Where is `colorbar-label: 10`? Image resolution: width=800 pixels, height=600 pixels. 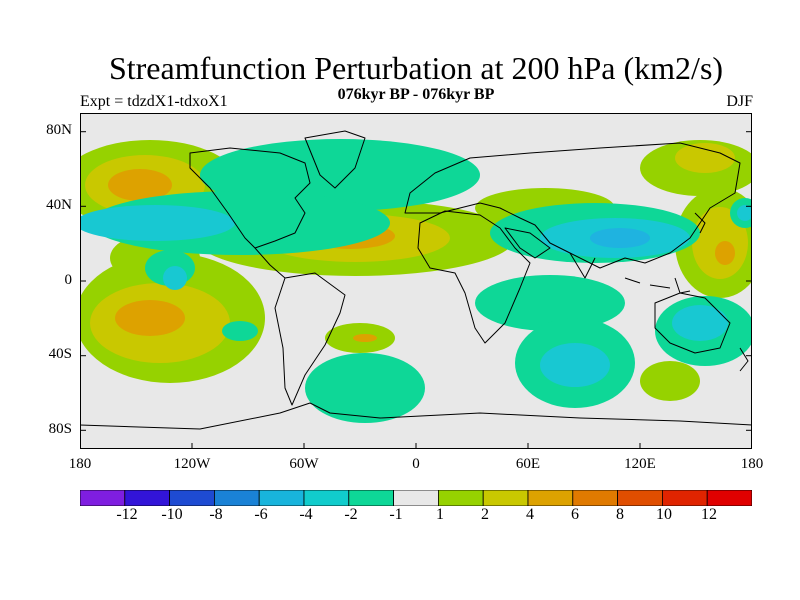
colorbar-label: 10 is located at coordinates (664, 514).